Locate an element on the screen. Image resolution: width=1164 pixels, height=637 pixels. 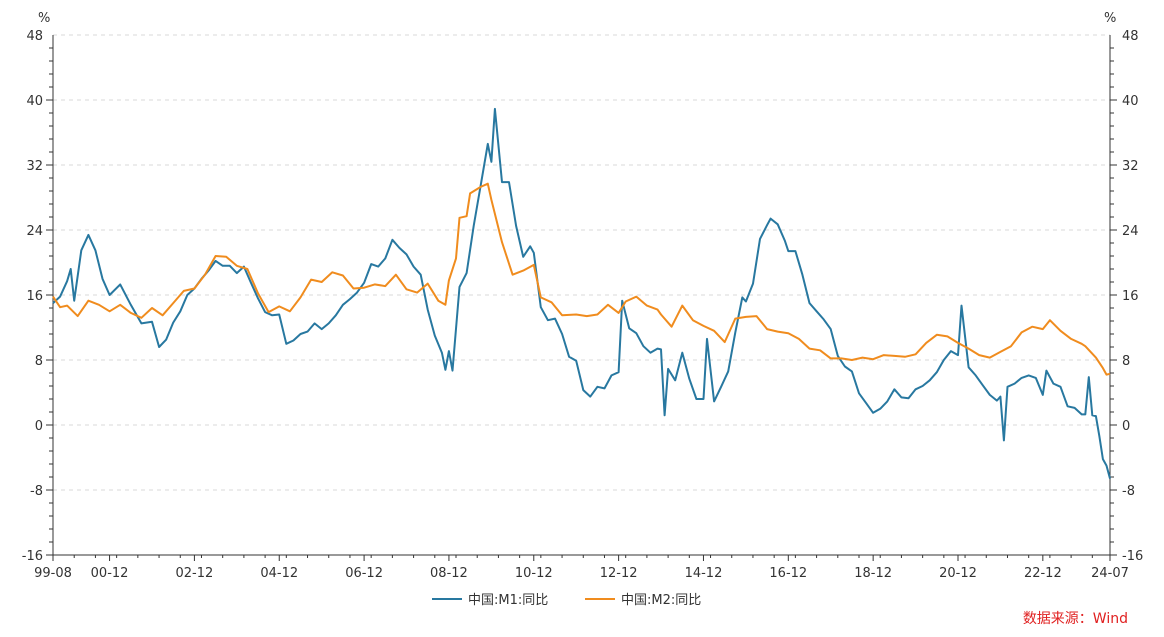
x-tick-label: 06-12 is located at coordinates (364, 573).